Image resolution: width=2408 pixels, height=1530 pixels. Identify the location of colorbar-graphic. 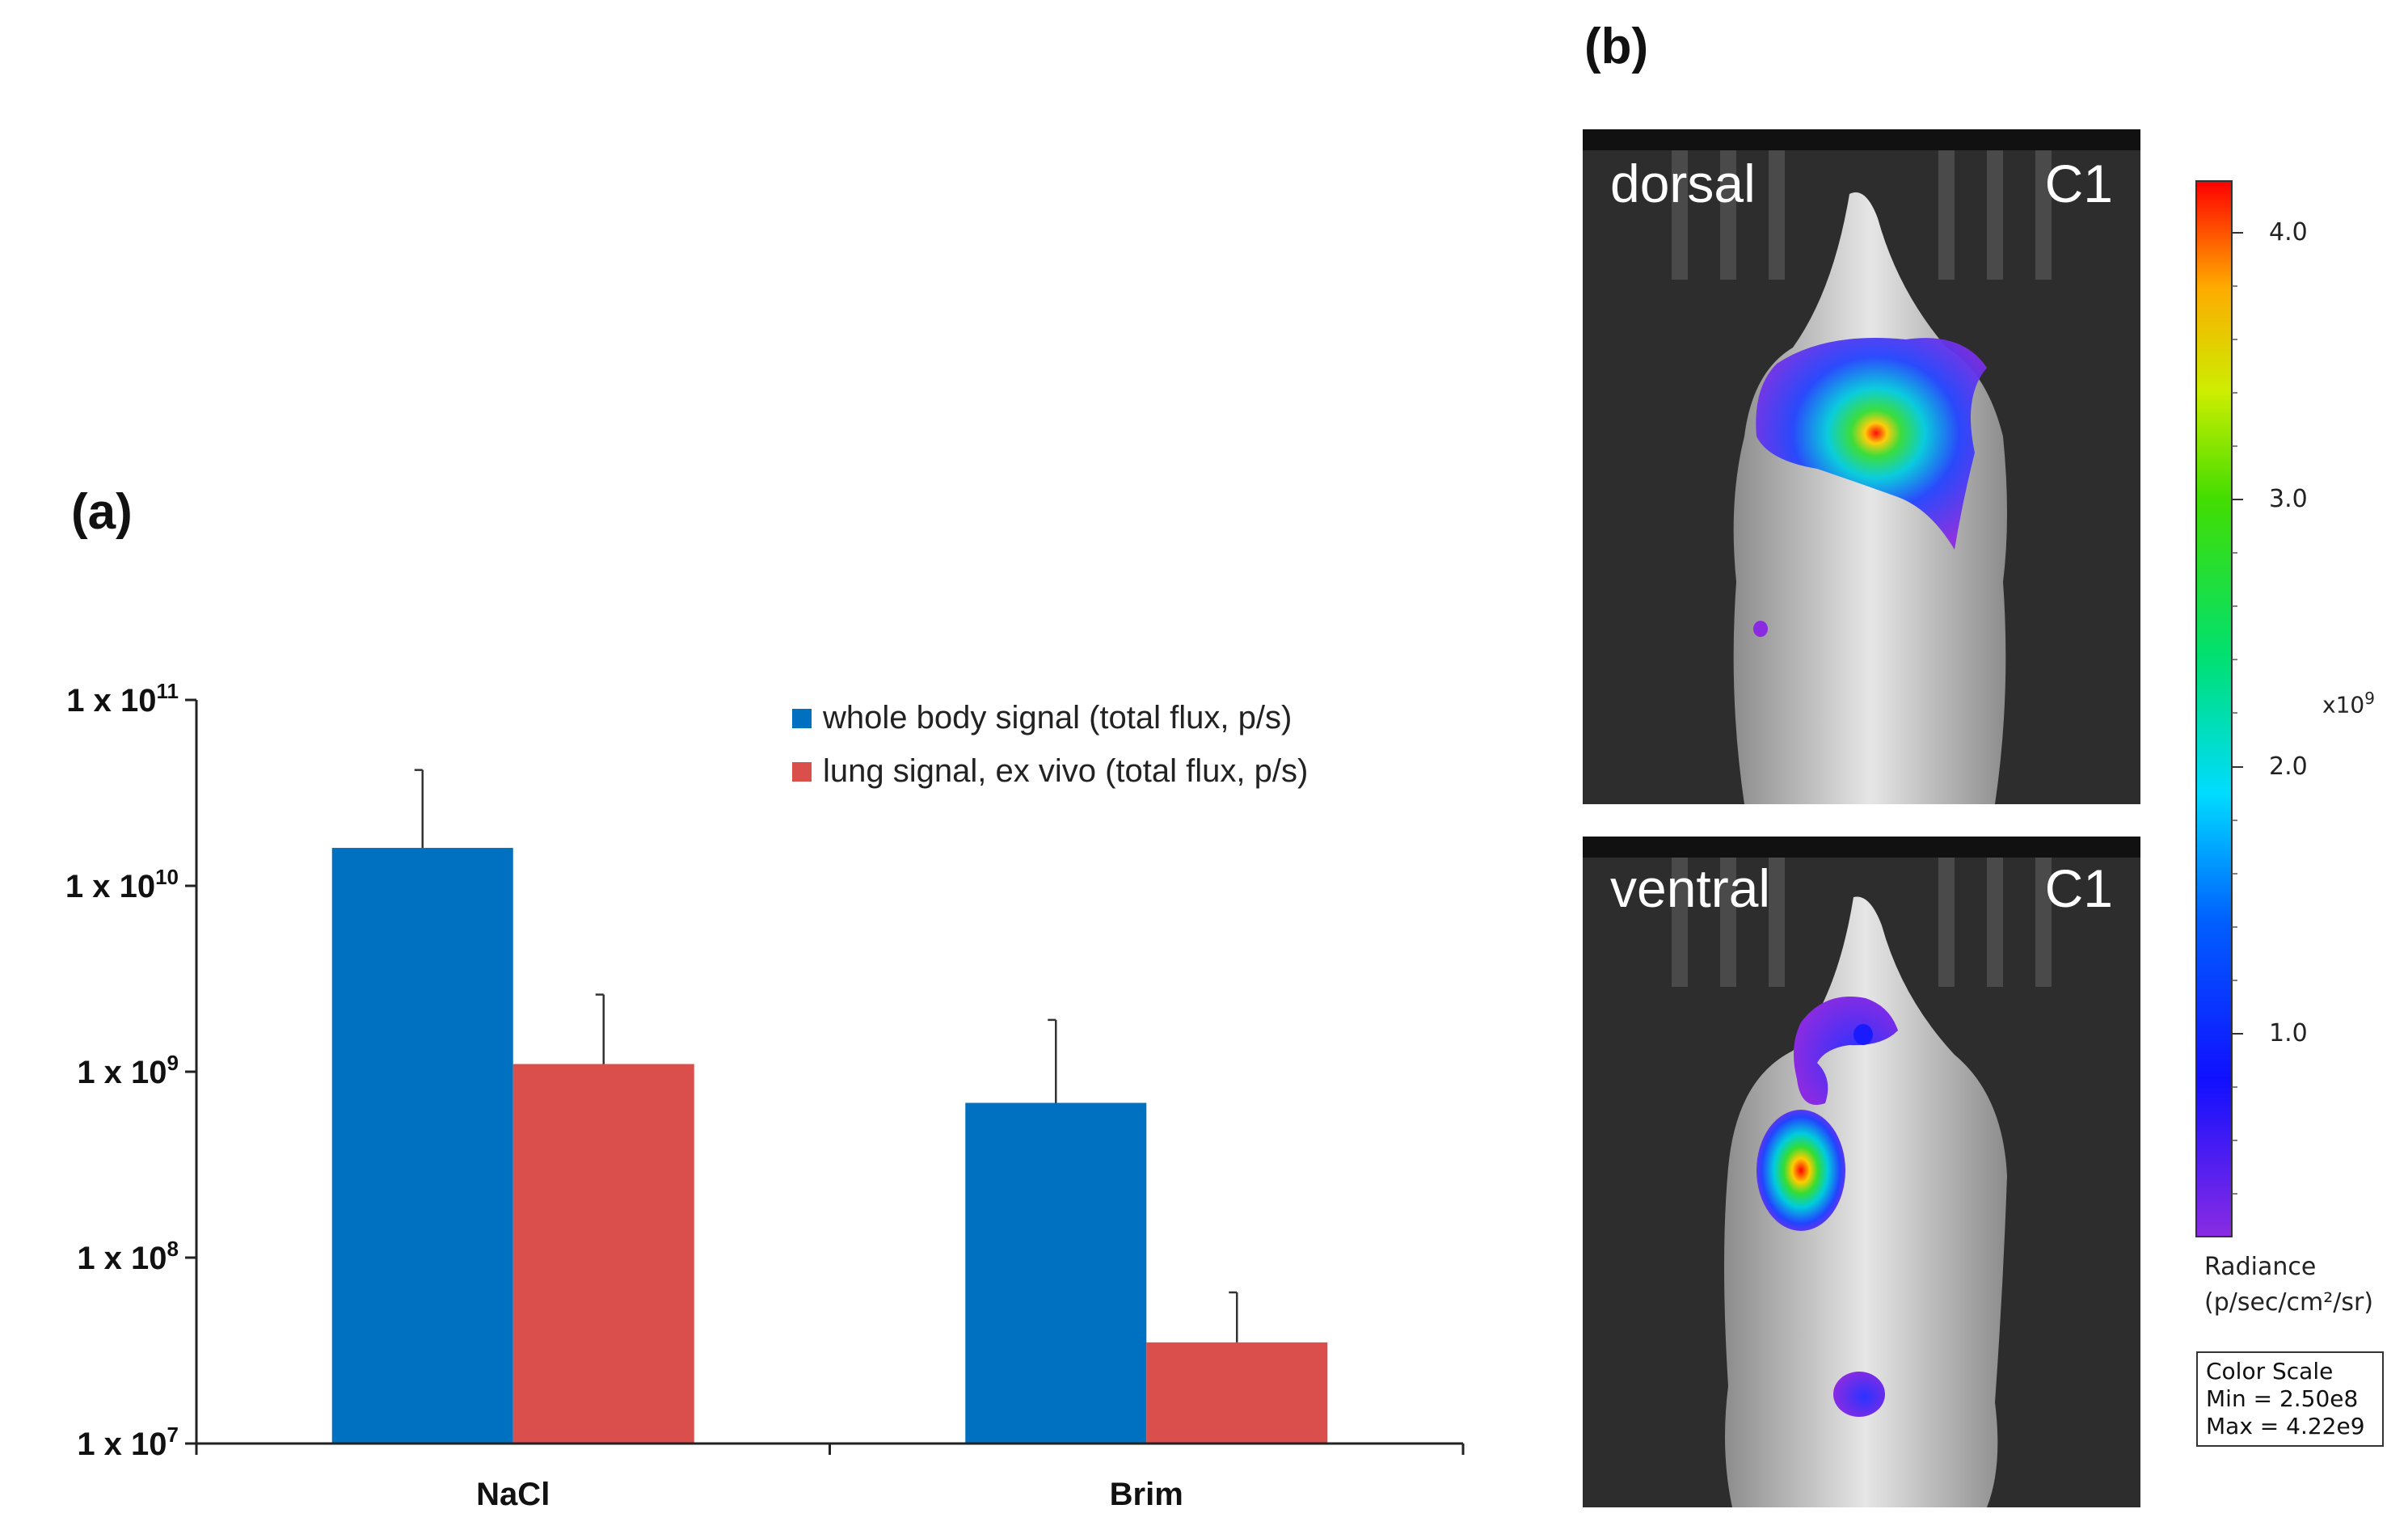
(2219, 708).